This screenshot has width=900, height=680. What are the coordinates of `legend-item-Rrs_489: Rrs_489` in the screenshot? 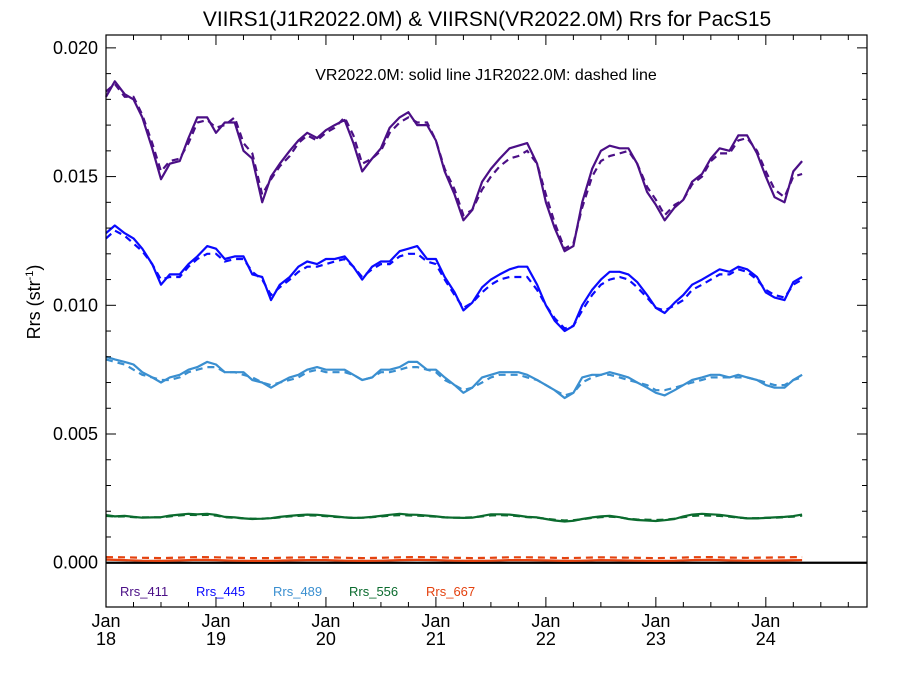 It's located at (297, 591).